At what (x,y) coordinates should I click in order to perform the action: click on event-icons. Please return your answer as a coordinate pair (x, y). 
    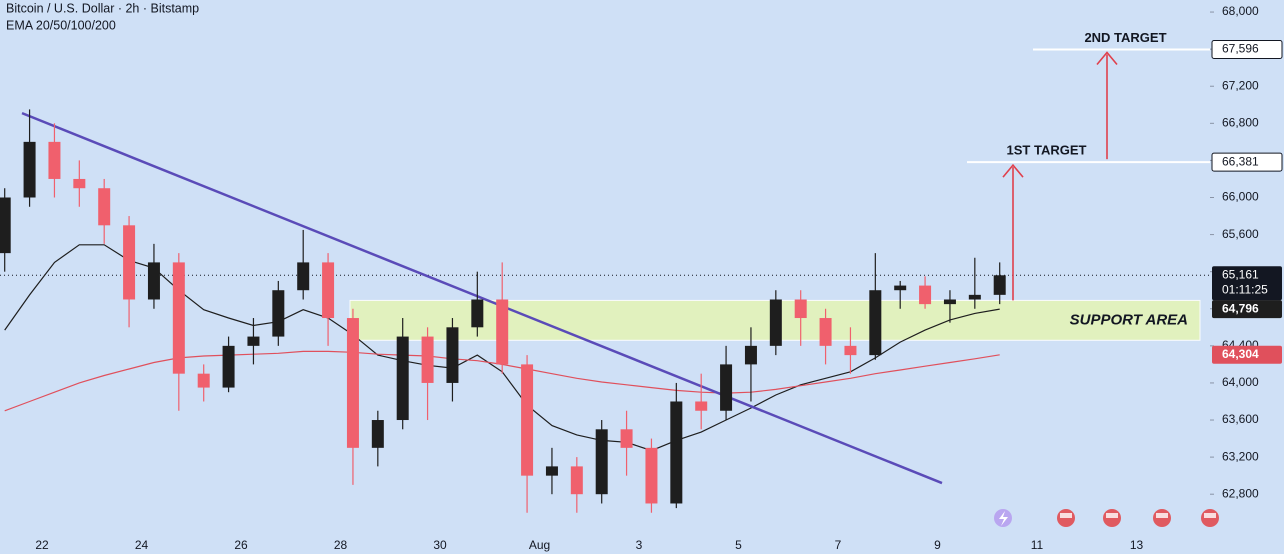
    Looking at the image, I should click on (1106, 518).